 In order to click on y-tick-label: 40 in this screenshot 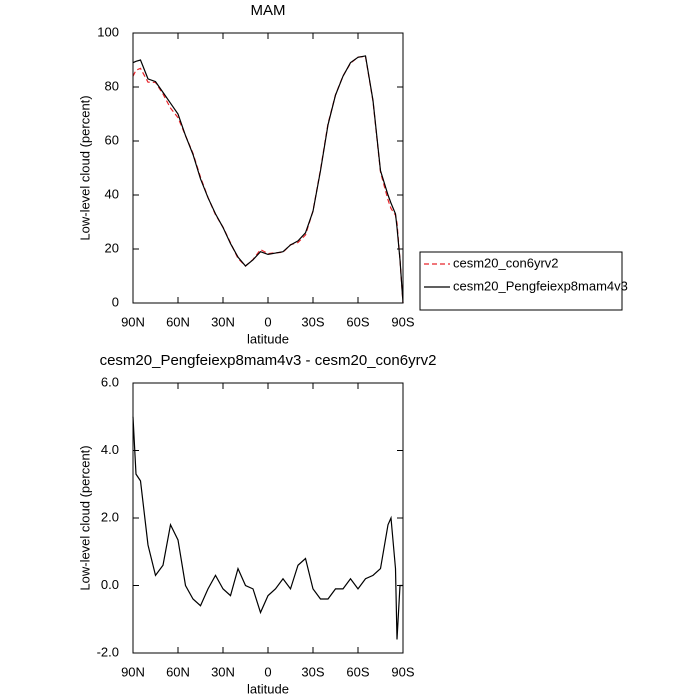, I will do `click(112, 193)`.